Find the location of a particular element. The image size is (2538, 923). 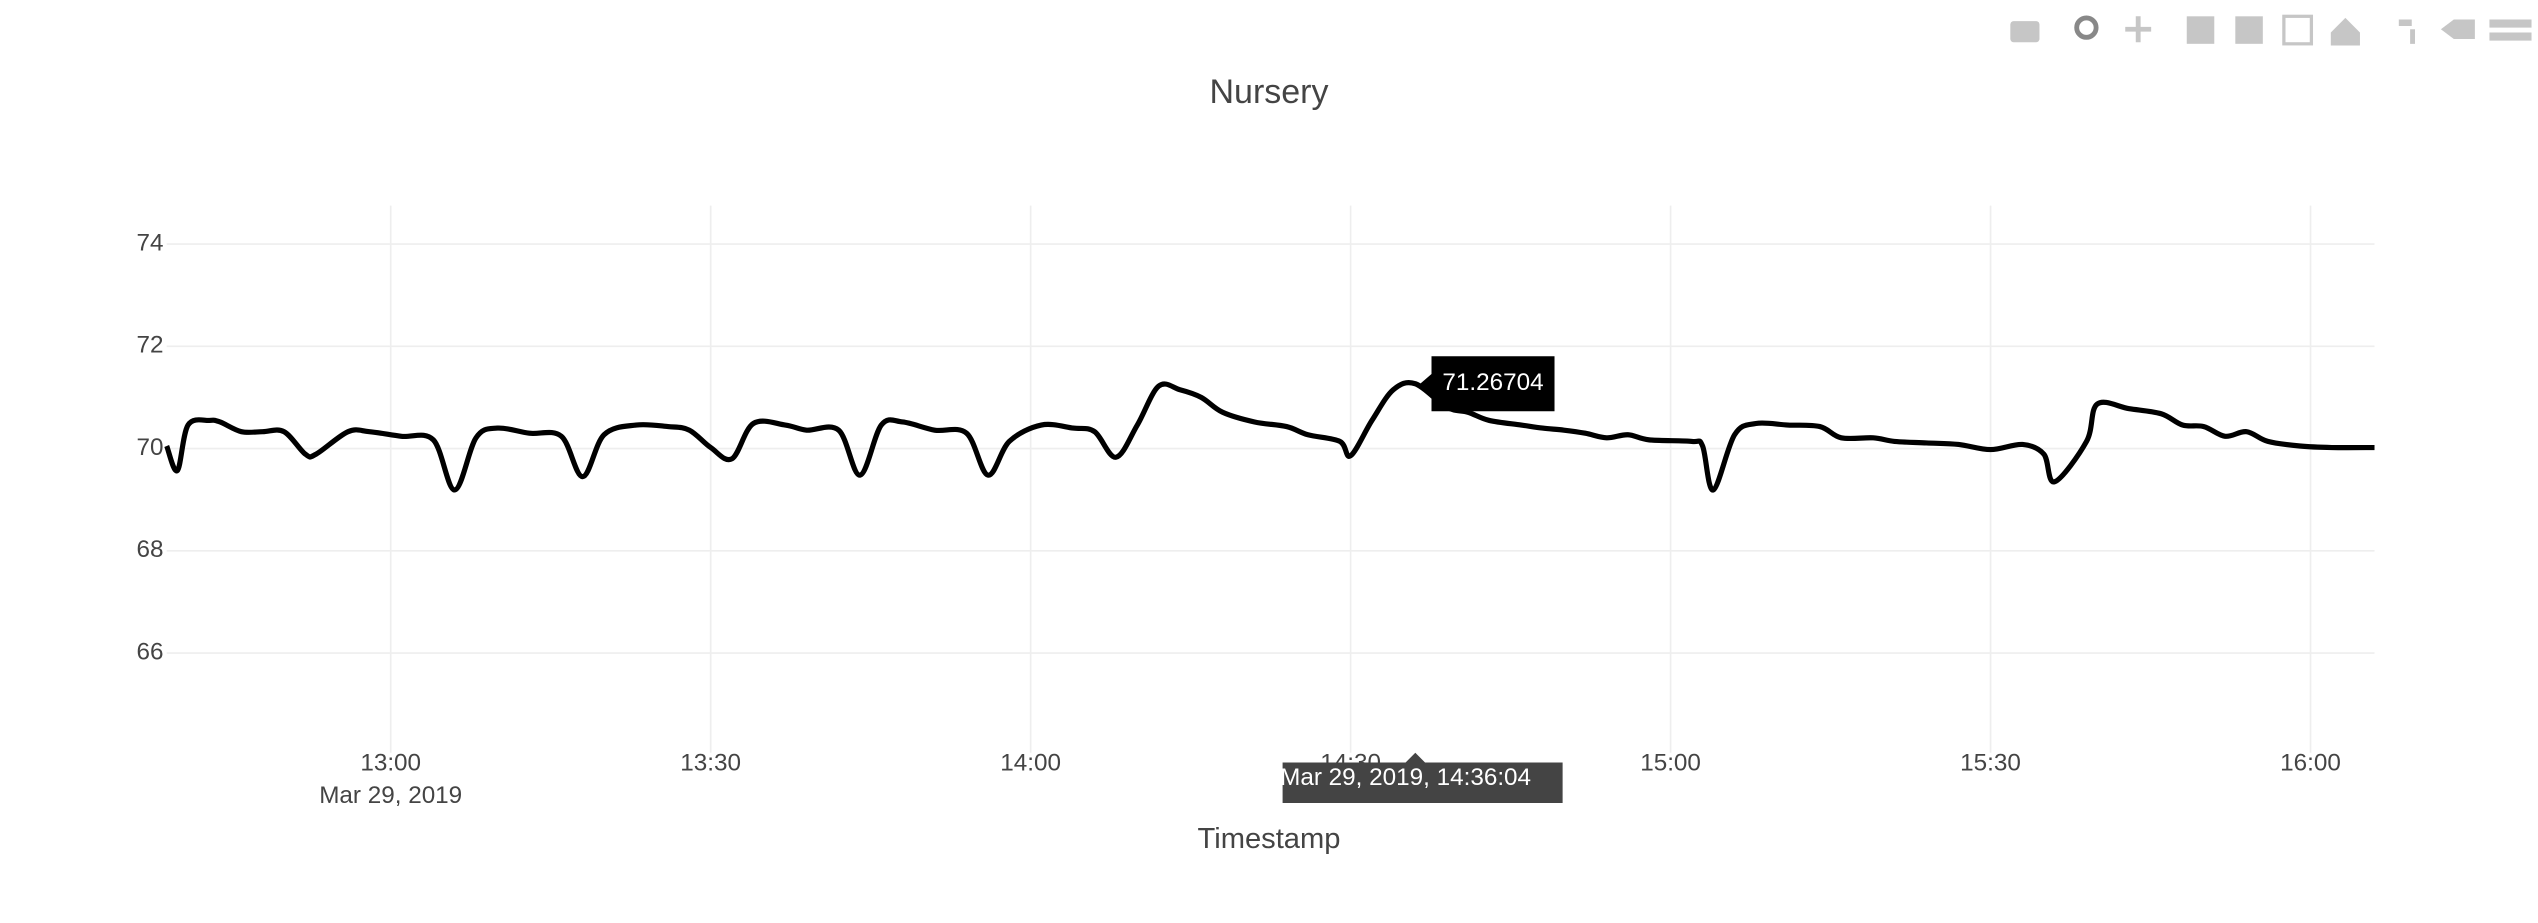

pan-icon is located at coordinates (2138, 29).